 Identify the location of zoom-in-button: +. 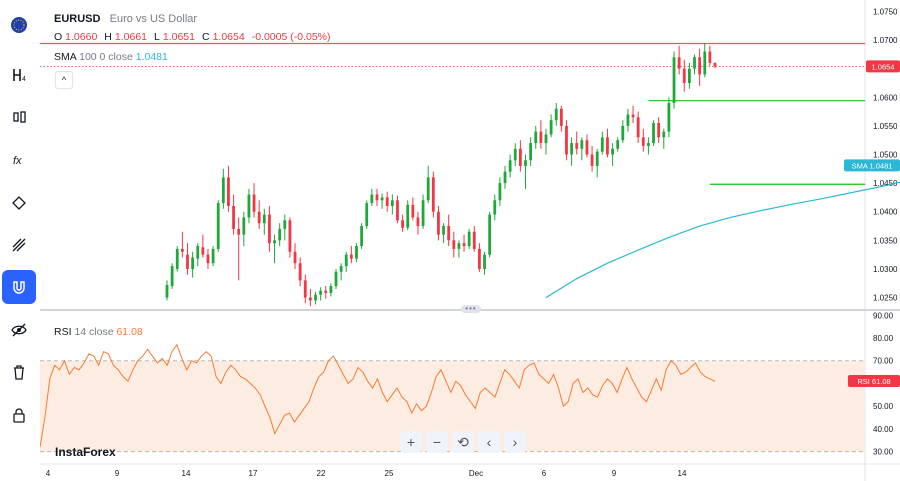
(411, 442).